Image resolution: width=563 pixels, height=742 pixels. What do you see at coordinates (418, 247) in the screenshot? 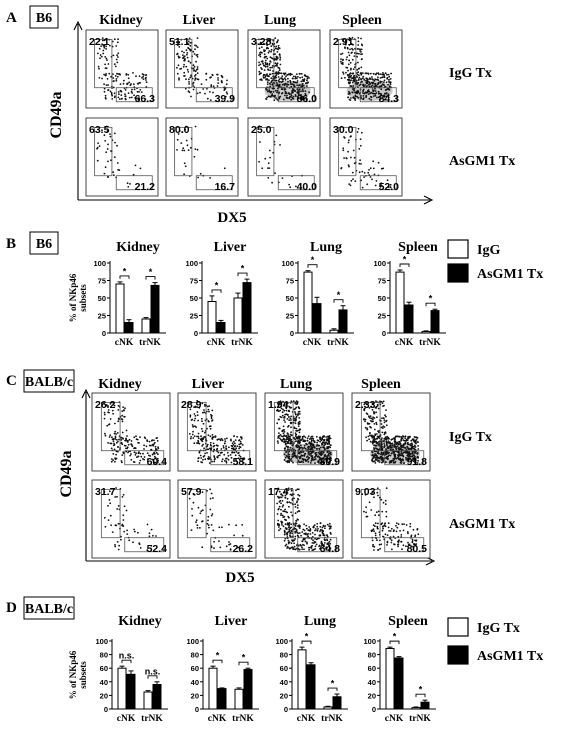
I see `facet-title: Spleen` at bounding box center [418, 247].